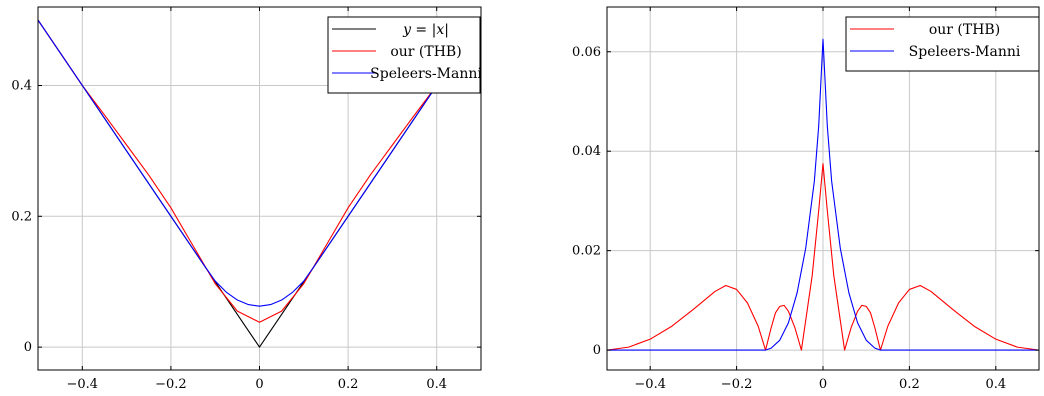  I want to click on legend: y = |x| our (THB) Speleers-Manni, so click(404, 55).